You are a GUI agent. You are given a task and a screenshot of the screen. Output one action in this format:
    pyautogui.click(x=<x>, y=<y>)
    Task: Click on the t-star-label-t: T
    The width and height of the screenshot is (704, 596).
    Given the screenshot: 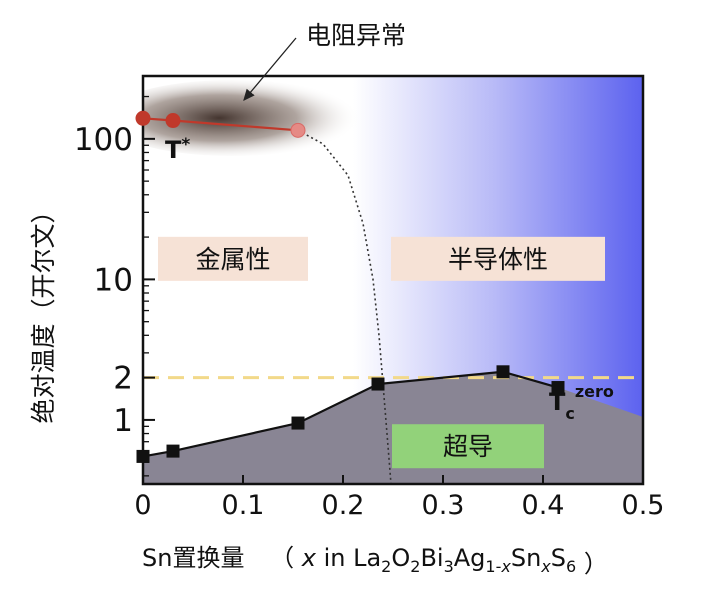 What is the action you would take?
    pyautogui.click(x=173, y=150)
    